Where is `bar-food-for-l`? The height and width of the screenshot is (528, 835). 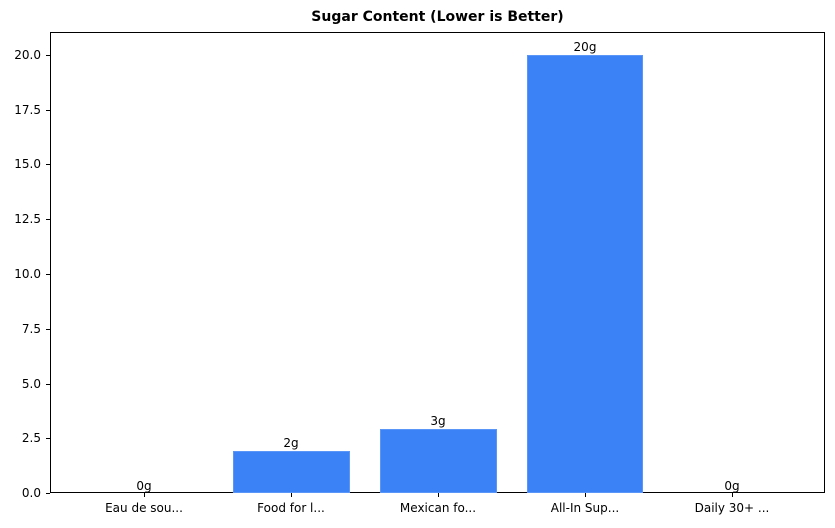
bar-food-for-l is located at coordinates (291, 472).